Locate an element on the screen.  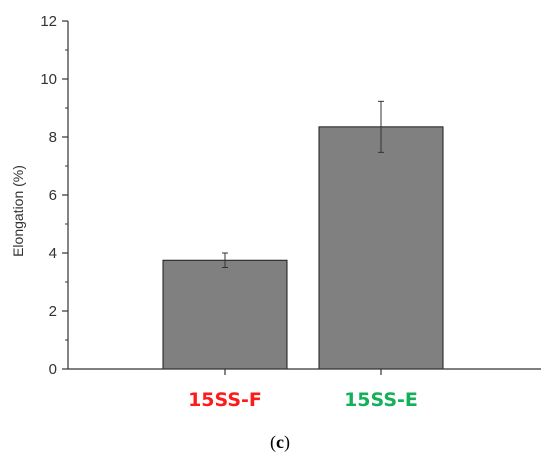
y-tick-label: 4 is located at coordinates (53, 253).